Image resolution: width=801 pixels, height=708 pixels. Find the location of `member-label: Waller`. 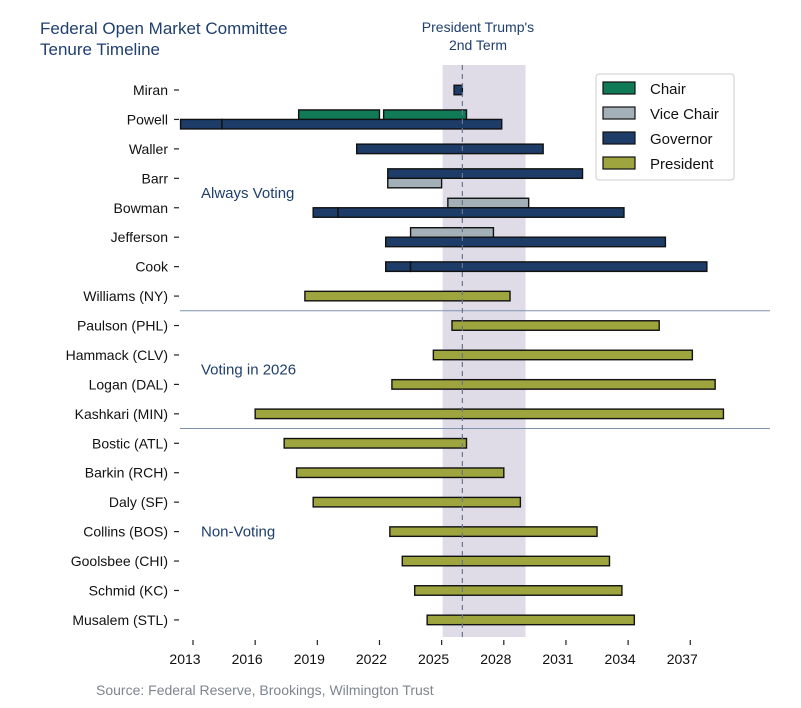

member-label: Waller is located at coordinates (148, 149).